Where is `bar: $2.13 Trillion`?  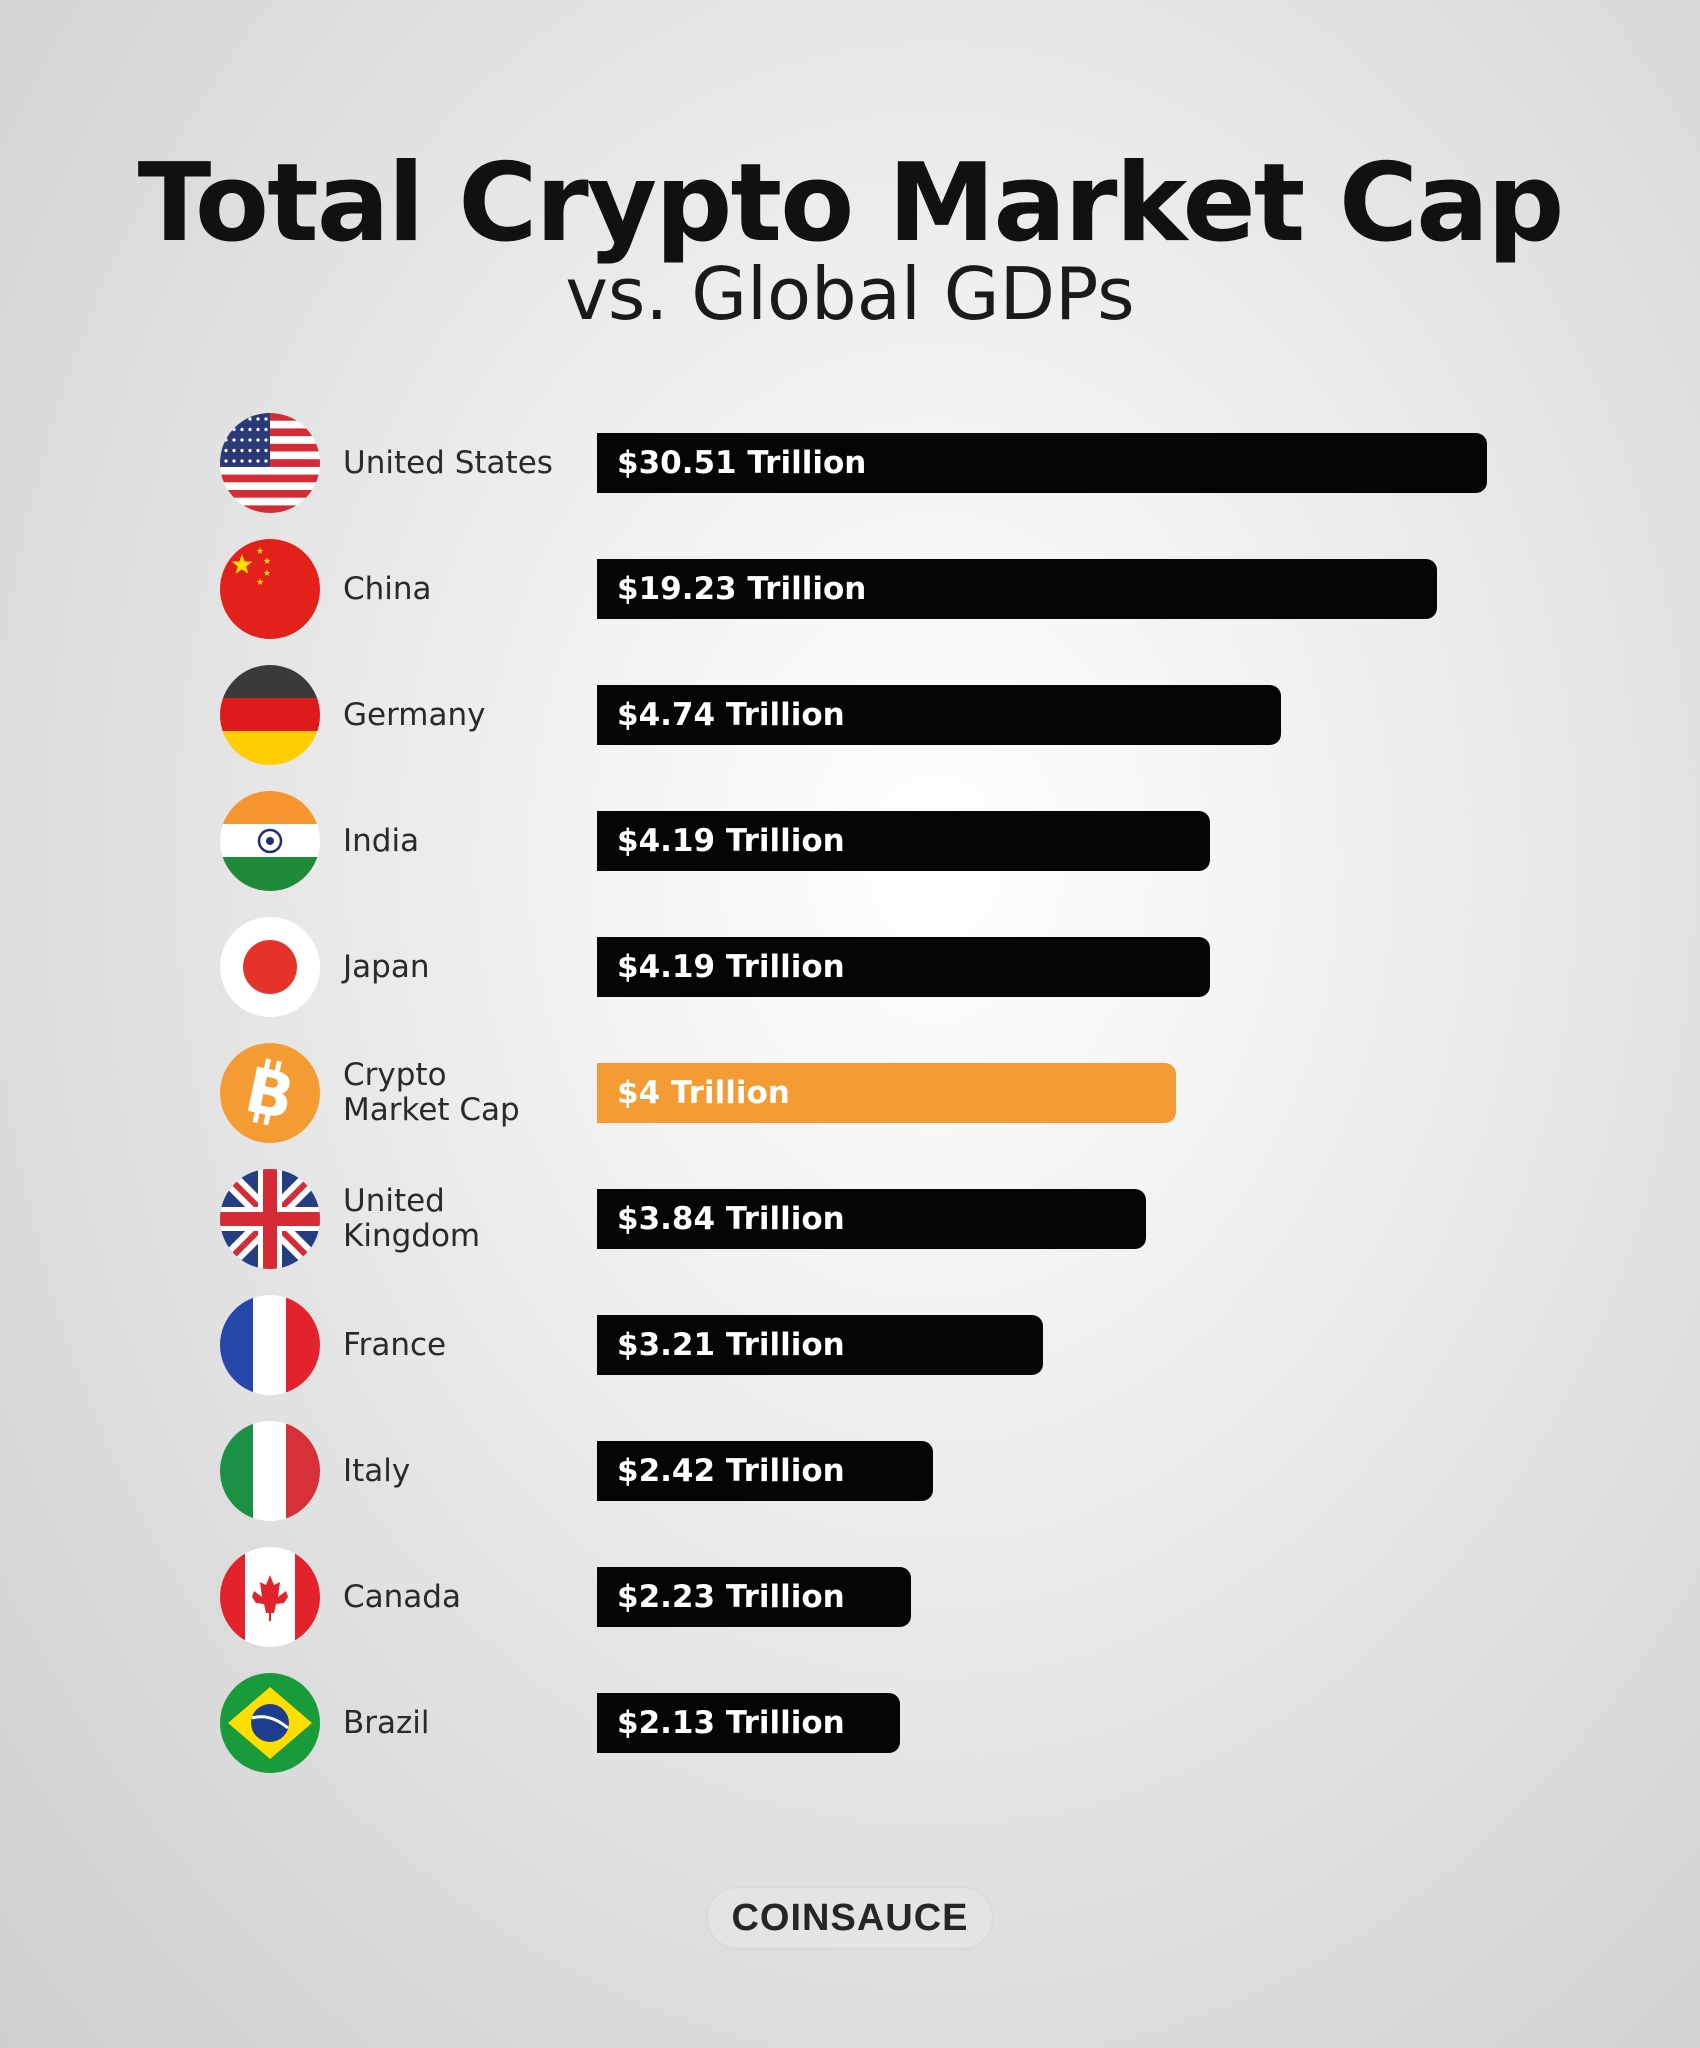 bar: $2.13 Trillion is located at coordinates (748, 1723).